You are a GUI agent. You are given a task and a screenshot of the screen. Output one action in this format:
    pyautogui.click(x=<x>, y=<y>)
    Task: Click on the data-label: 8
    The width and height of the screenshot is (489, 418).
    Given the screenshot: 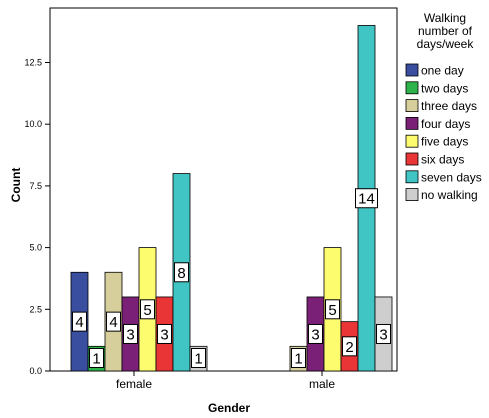 What is the action you would take?
    pyautogui.click(x=181, y=273)
    